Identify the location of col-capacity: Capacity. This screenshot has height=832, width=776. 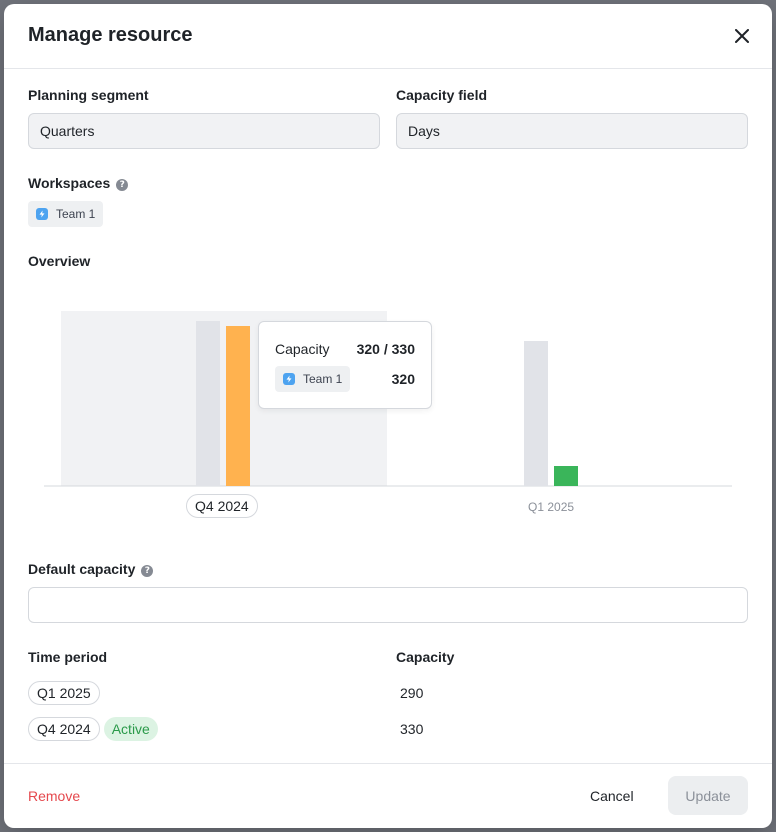
(425, 657).